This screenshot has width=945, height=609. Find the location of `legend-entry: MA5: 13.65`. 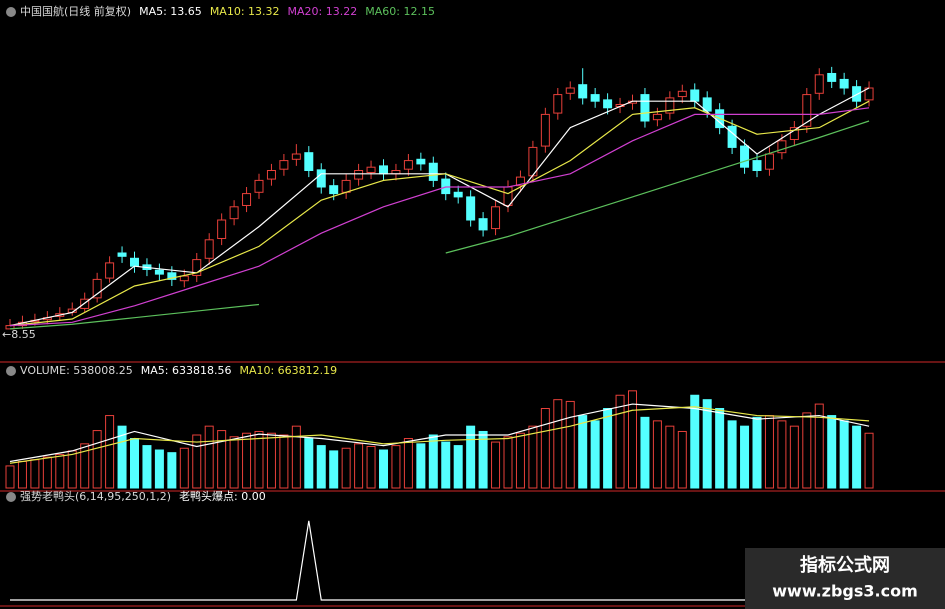

legend-entry: MA5: 13.65 is located at coordinates (170, 11).